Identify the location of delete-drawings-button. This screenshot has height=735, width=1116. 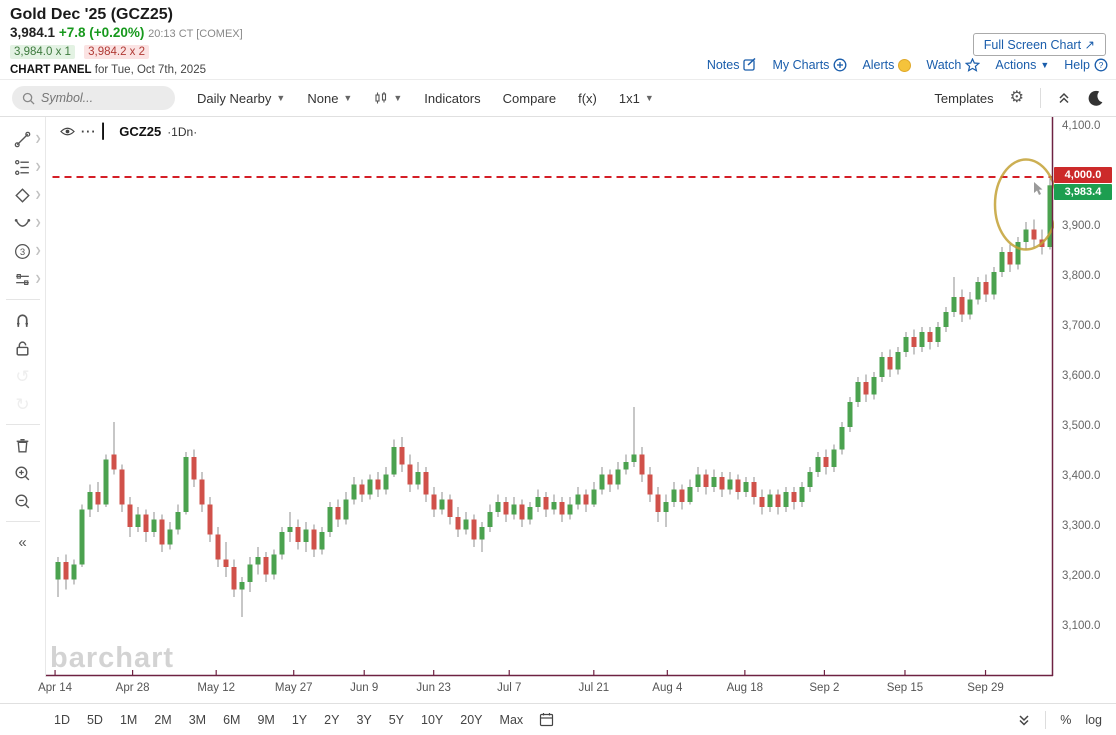
(23, 445).